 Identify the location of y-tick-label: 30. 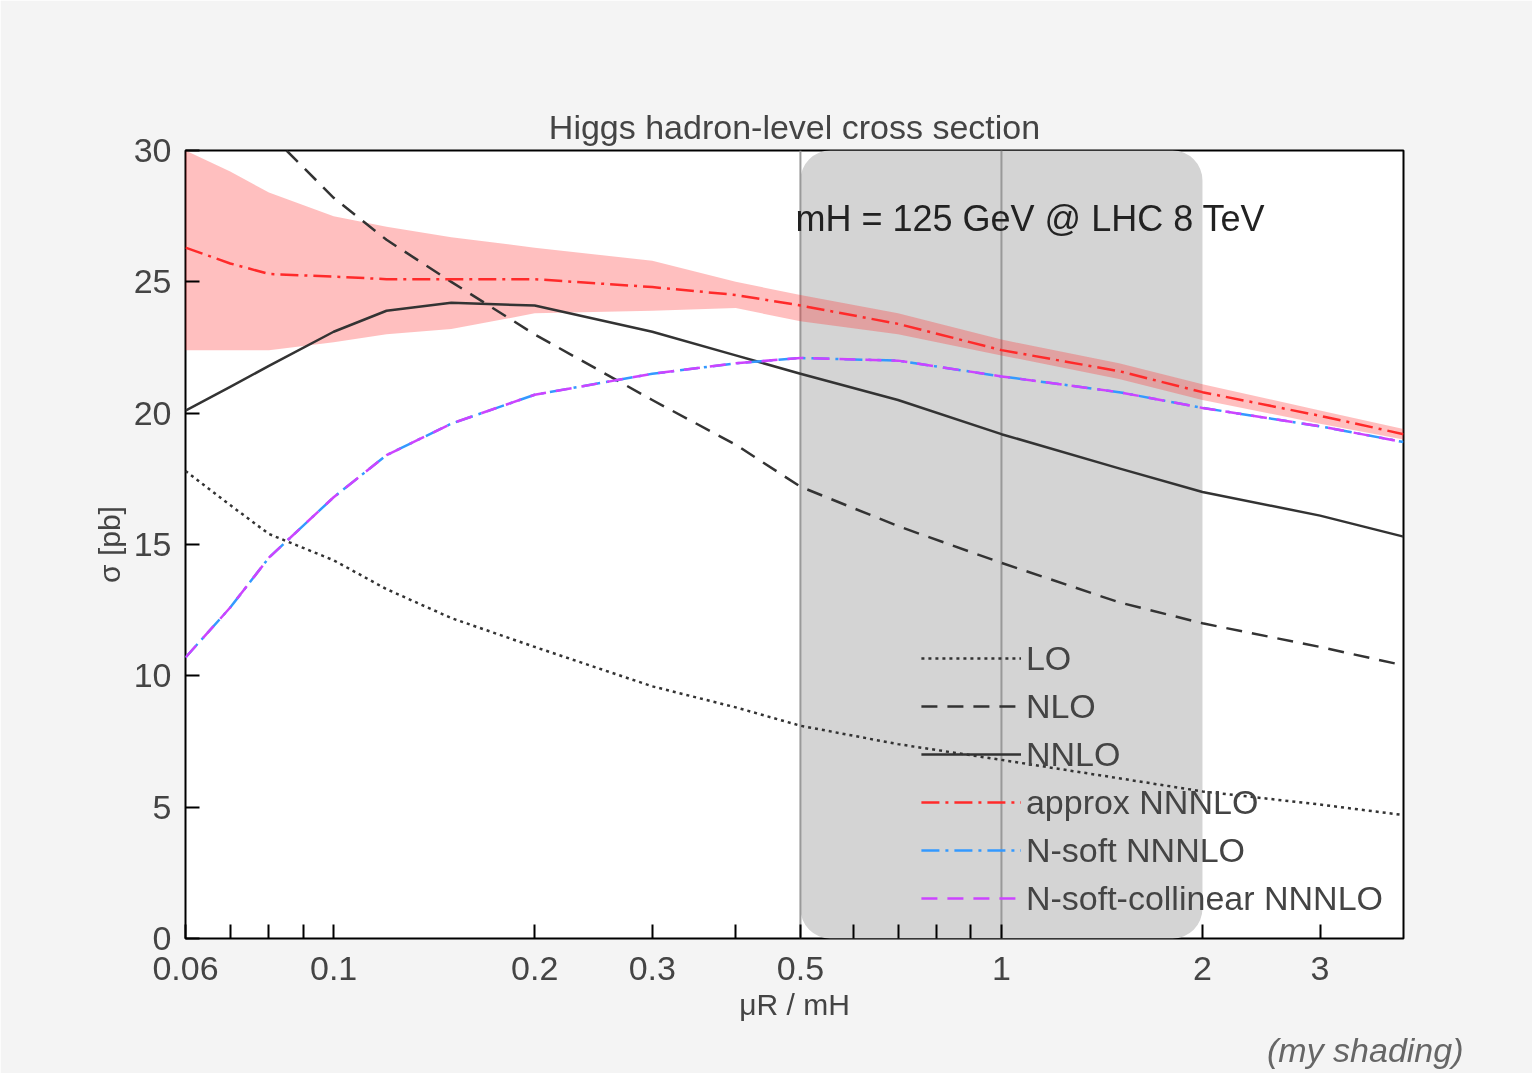
(152, 150).